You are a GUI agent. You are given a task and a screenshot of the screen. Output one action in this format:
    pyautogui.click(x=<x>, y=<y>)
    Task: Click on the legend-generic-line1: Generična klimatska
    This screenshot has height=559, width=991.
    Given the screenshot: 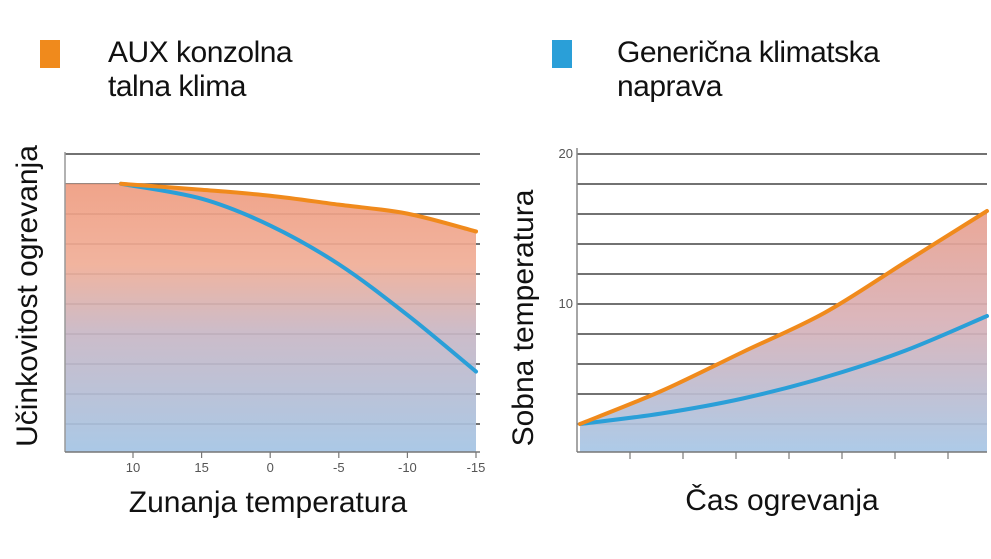 What is the action you would take?
    pyautogui.click(x=748, y=52)
    